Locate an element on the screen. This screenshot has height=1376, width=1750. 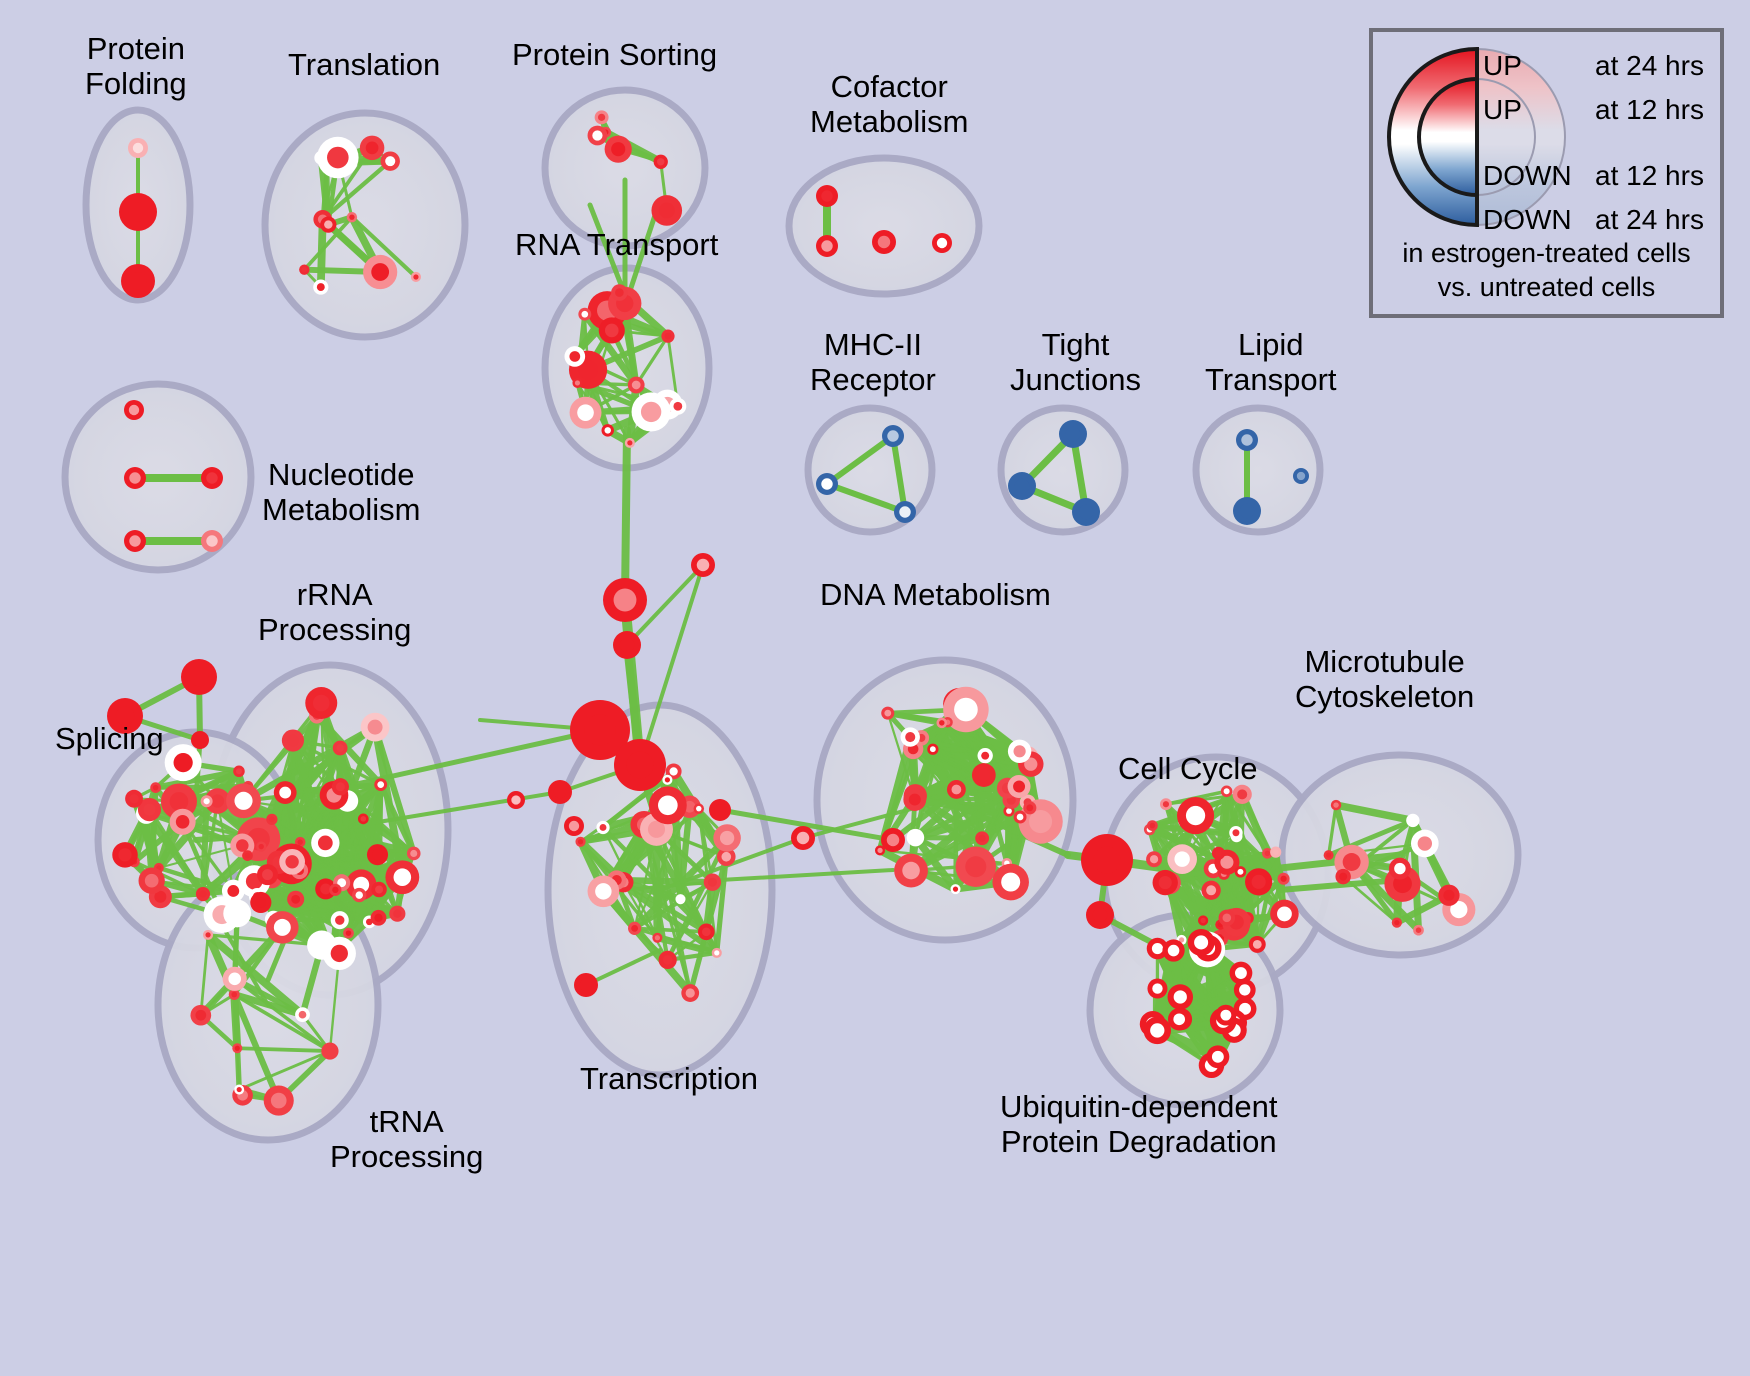
cluster-label-lipid-transport: Lipid Transport is located at coordinates (1271, 362).